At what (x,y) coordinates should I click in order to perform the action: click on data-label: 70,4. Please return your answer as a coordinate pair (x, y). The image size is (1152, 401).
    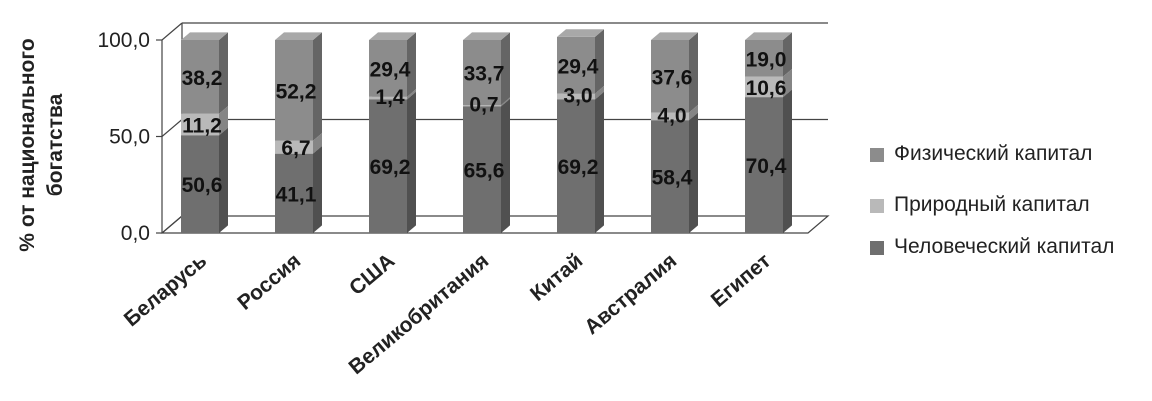
    Looking at the image, I should click on (766, 166).